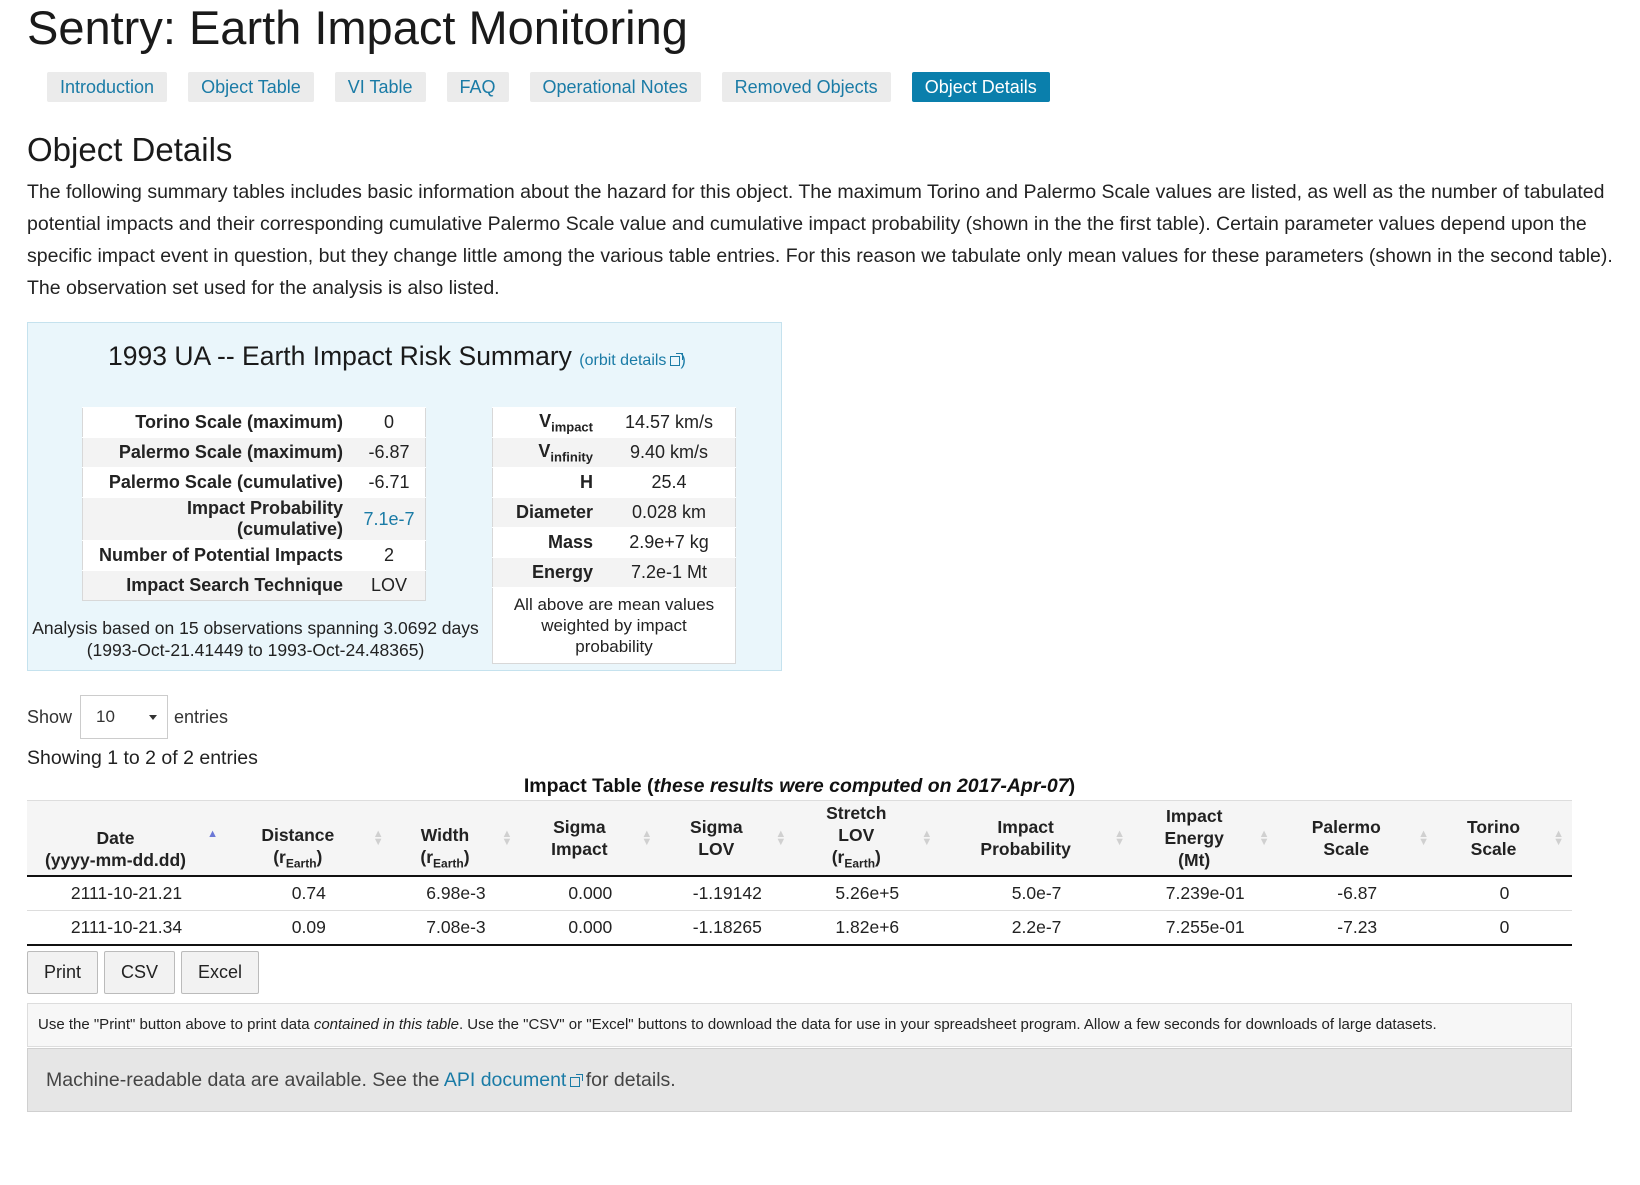  What do you see at coordinates (1036, 928) in the screenshot?
I see `cell-impact-probability-link: 2.2e-7` at bounding box center [1036, 928].